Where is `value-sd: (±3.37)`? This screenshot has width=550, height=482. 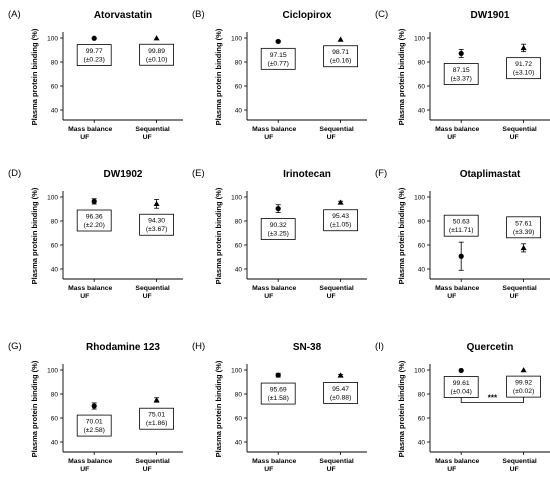
value-sd: (±3.37) is located at coordinates (461, 78).